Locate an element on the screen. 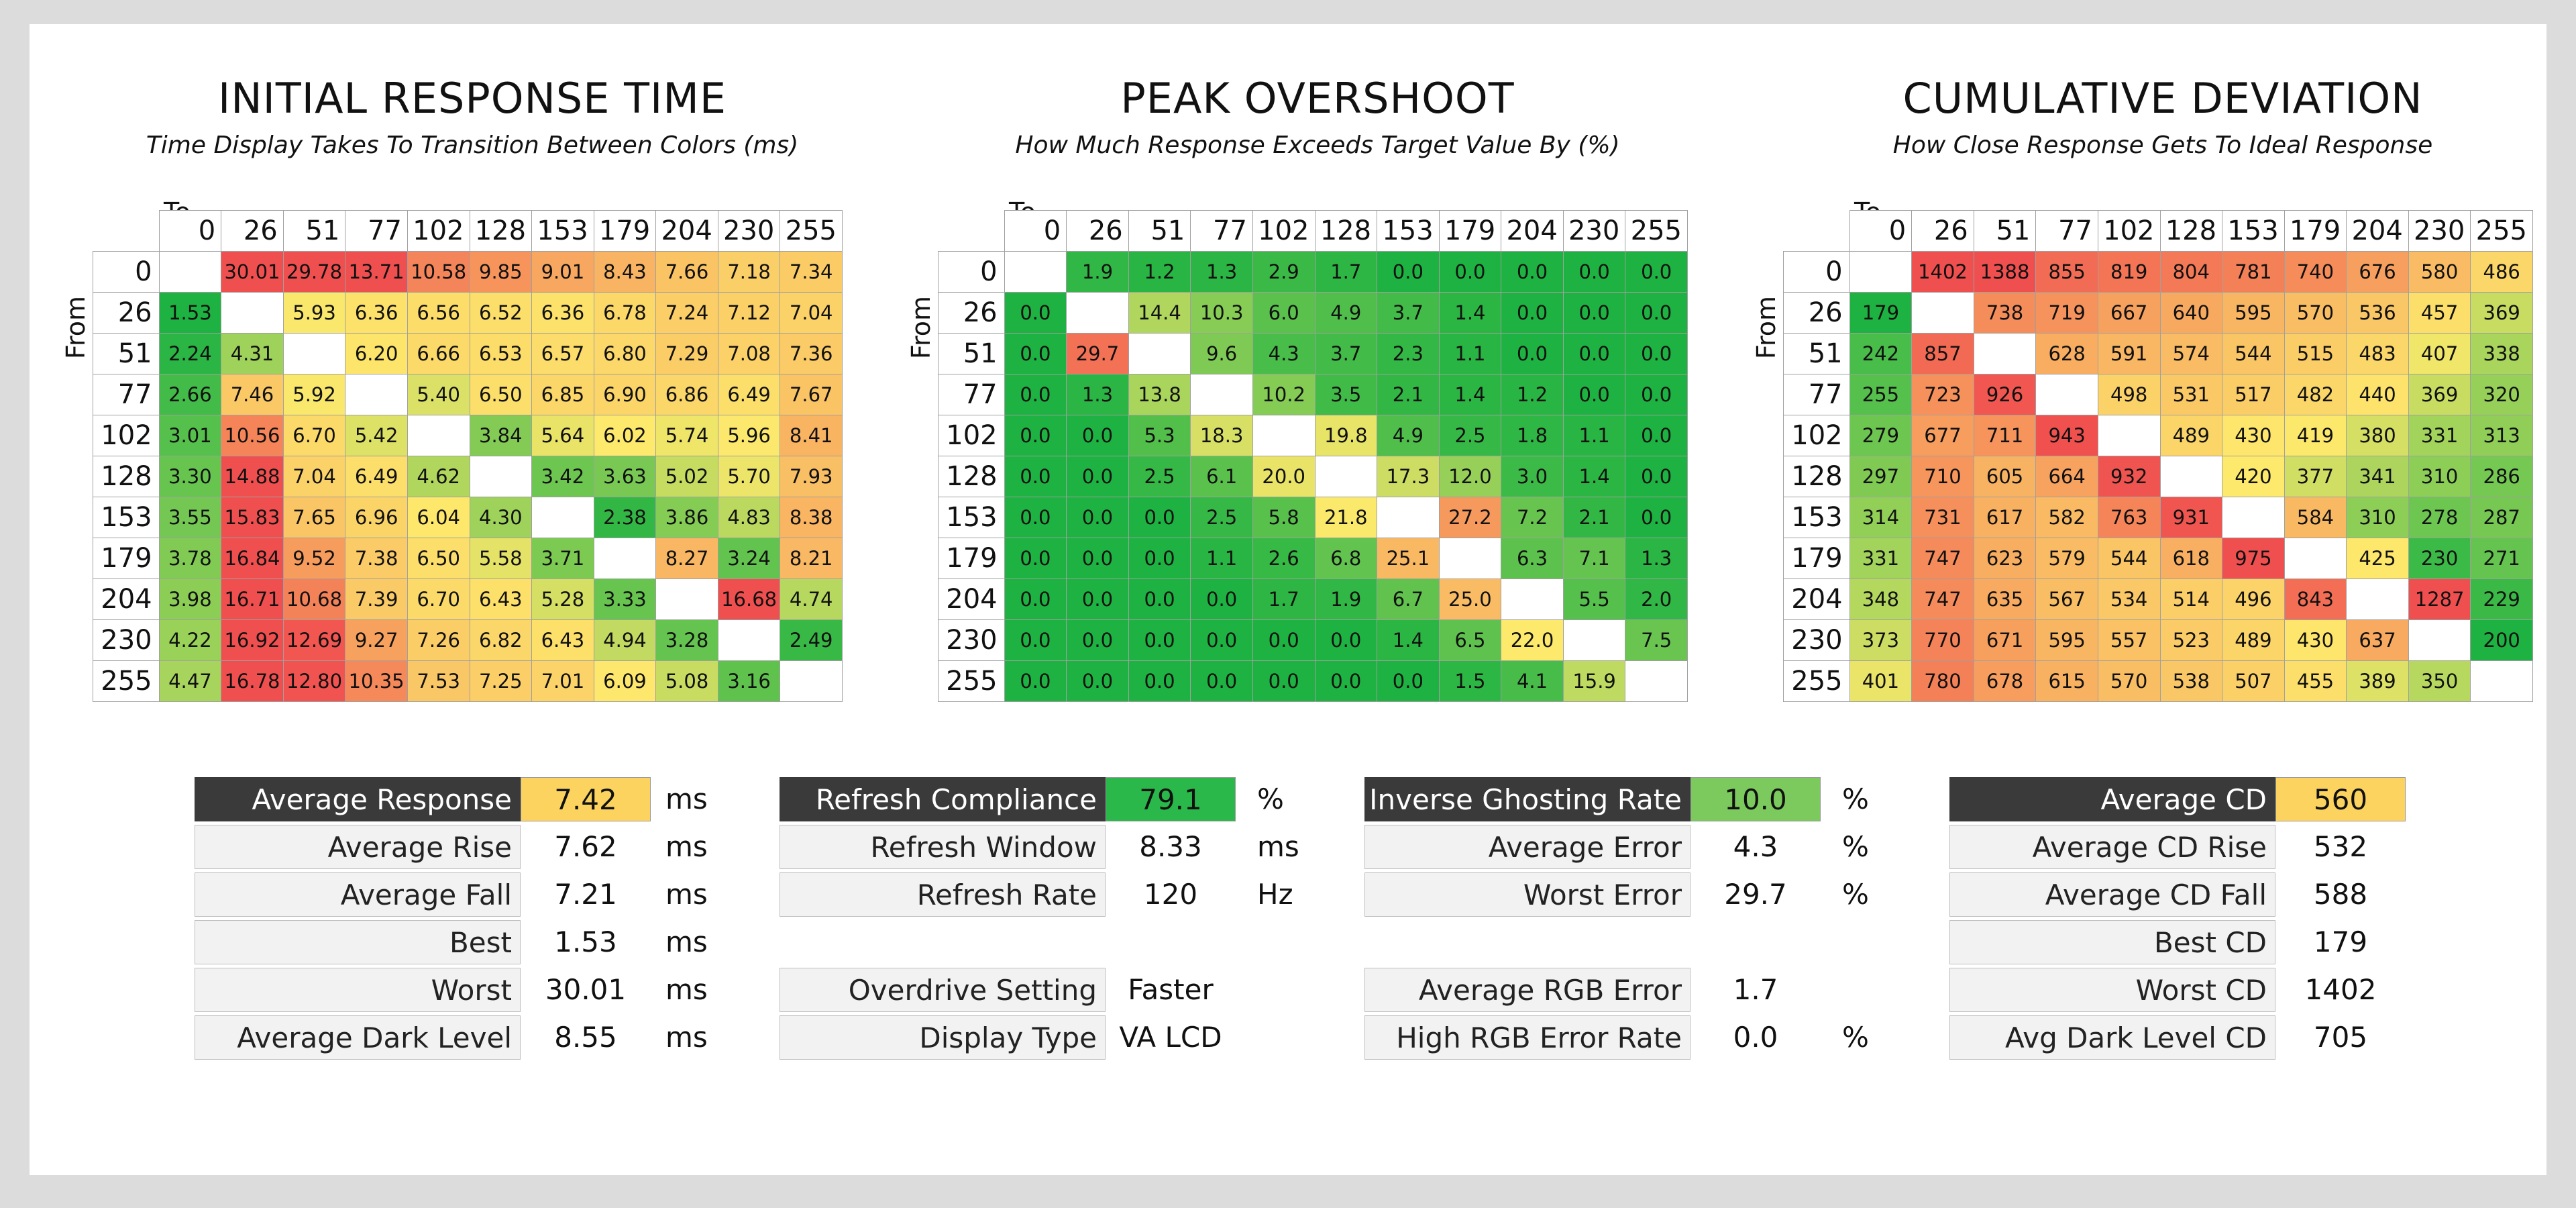  heatmap-cell: 7.29 is located at coordinates (686, 353).